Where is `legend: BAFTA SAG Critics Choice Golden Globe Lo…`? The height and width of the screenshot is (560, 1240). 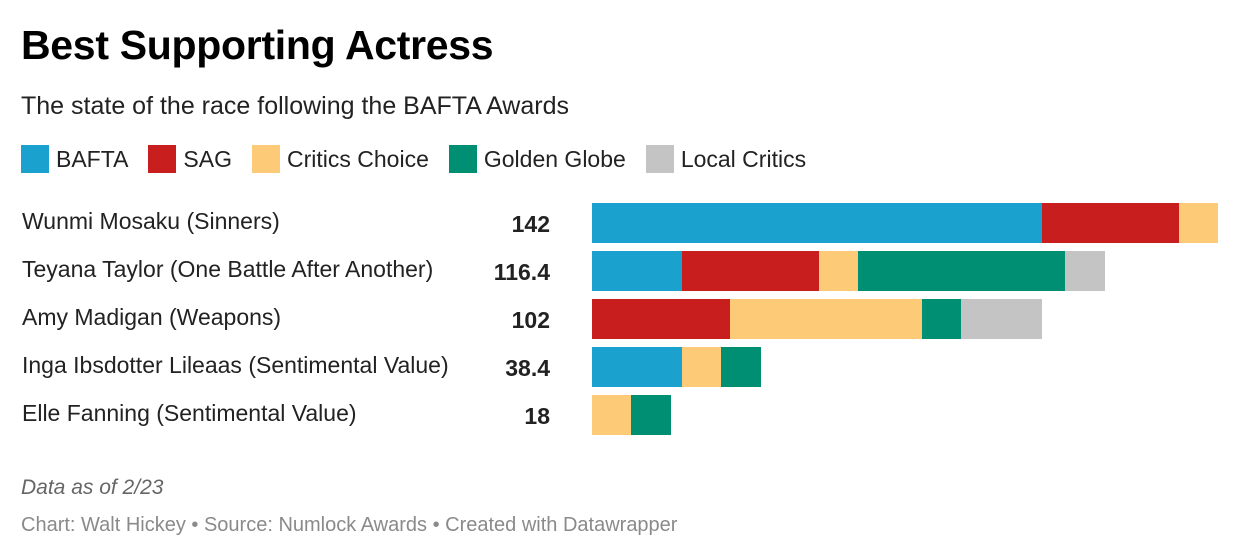
legend: BAFTA SAG Critics Choice Golden Globe Lo… is located at coordinates (423, 159).